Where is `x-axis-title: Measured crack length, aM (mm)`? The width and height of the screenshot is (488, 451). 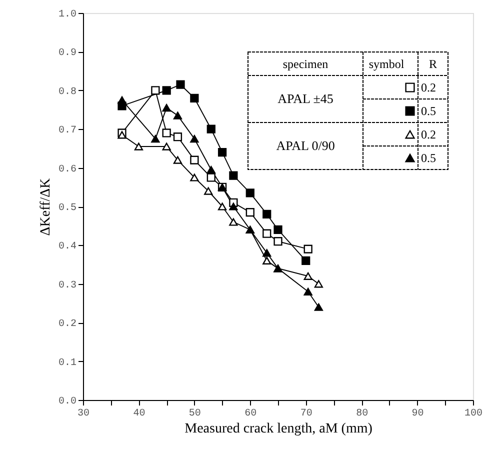
x-axis-title: Measured crack length, aM (mm) is located at coordinates (278, 429).